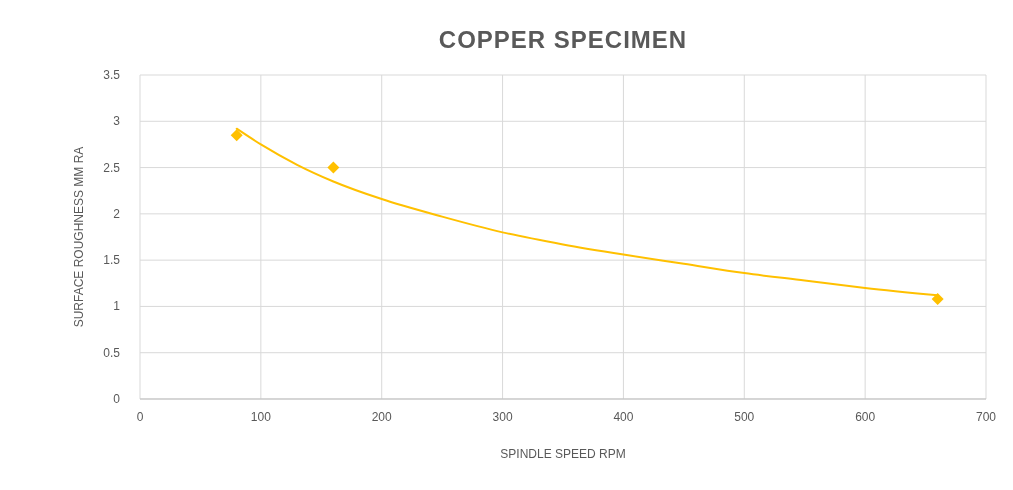 The image size is (1013, 490). What do you see at coordinates (563, 454) in the screenshot?
I see `x-axis-title: SPINDLE SPEED RPM` at bounding box center [563, 454].